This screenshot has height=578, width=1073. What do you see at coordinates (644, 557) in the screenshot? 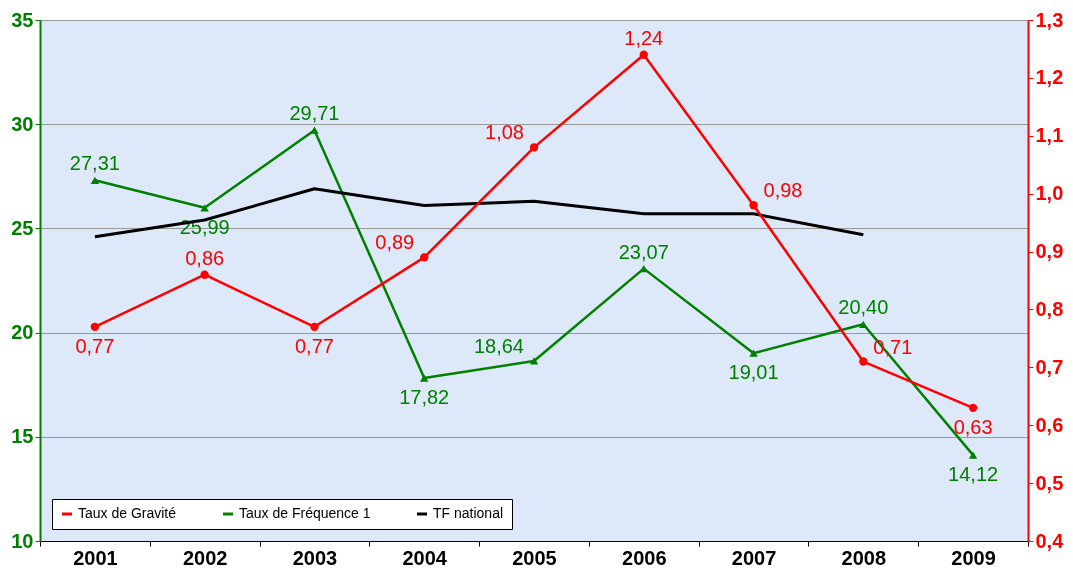
I see `x-tick-label: 2006` at bounding box center [644, 557].